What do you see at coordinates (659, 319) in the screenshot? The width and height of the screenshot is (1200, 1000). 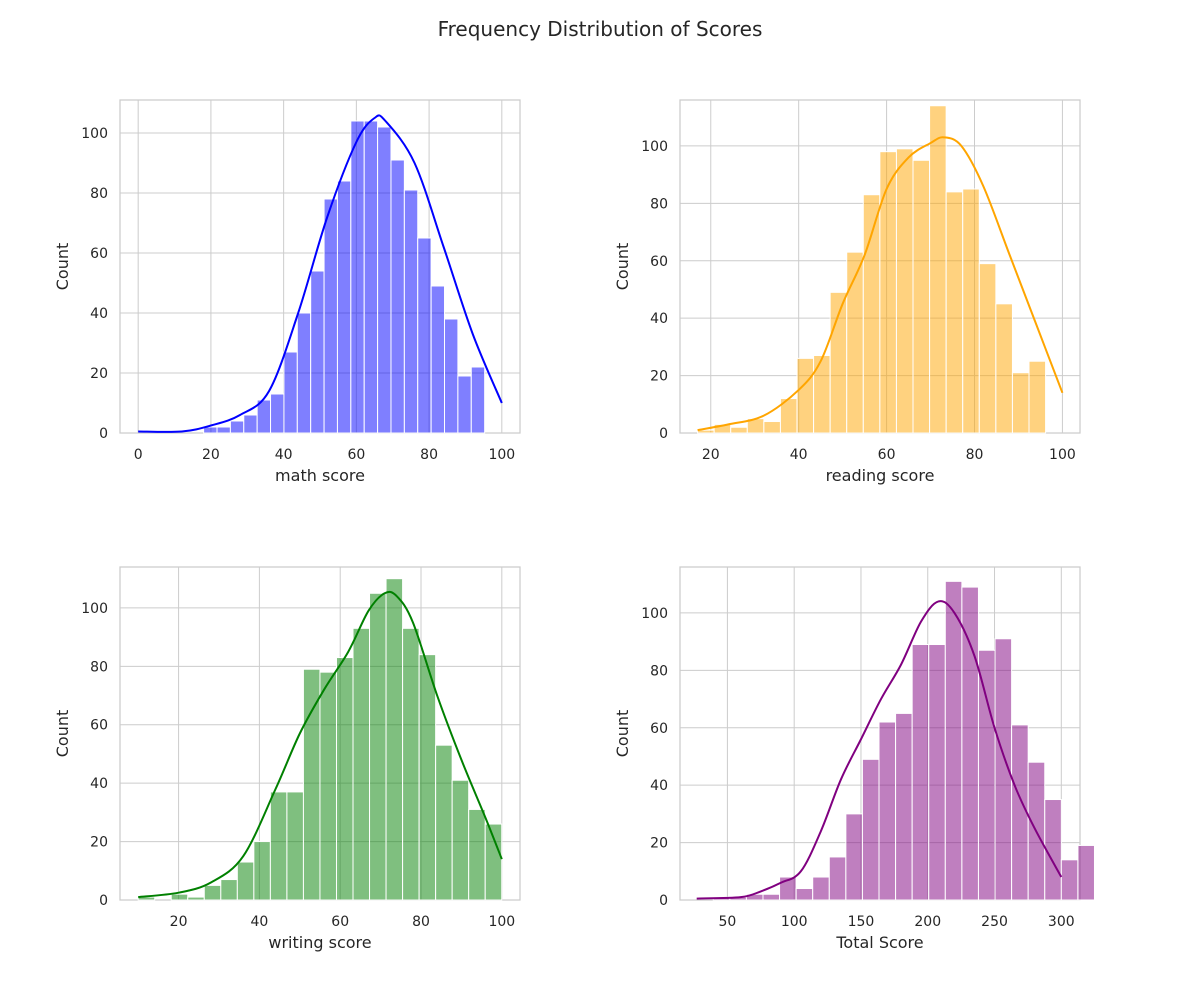 I see `y-tick-label: 40` at bounding box center [659, 319].